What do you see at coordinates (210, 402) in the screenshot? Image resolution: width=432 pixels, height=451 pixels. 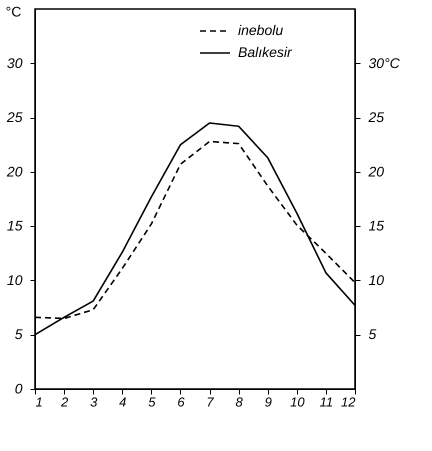 I see `x-tick-label: 7` at bounding box center [210, 402].